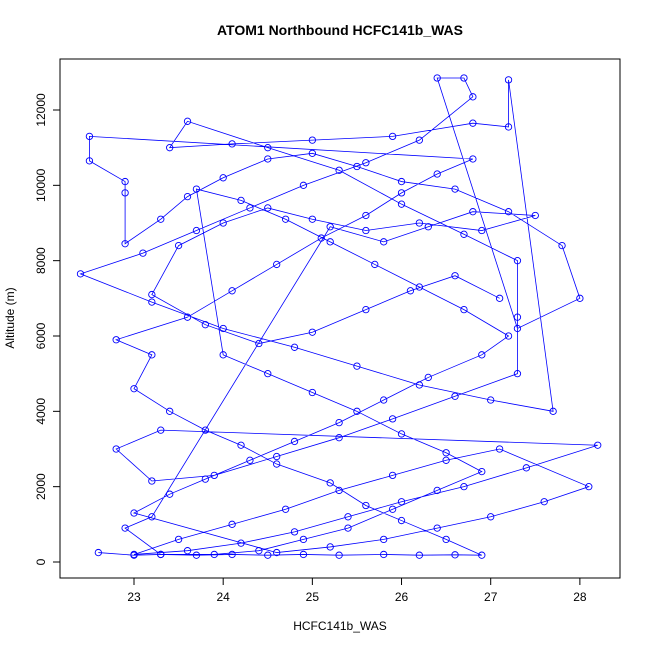 The height and width of the screenshot is (650, 650). I want to click on y-tick-label: 8000, so click(41, 260).